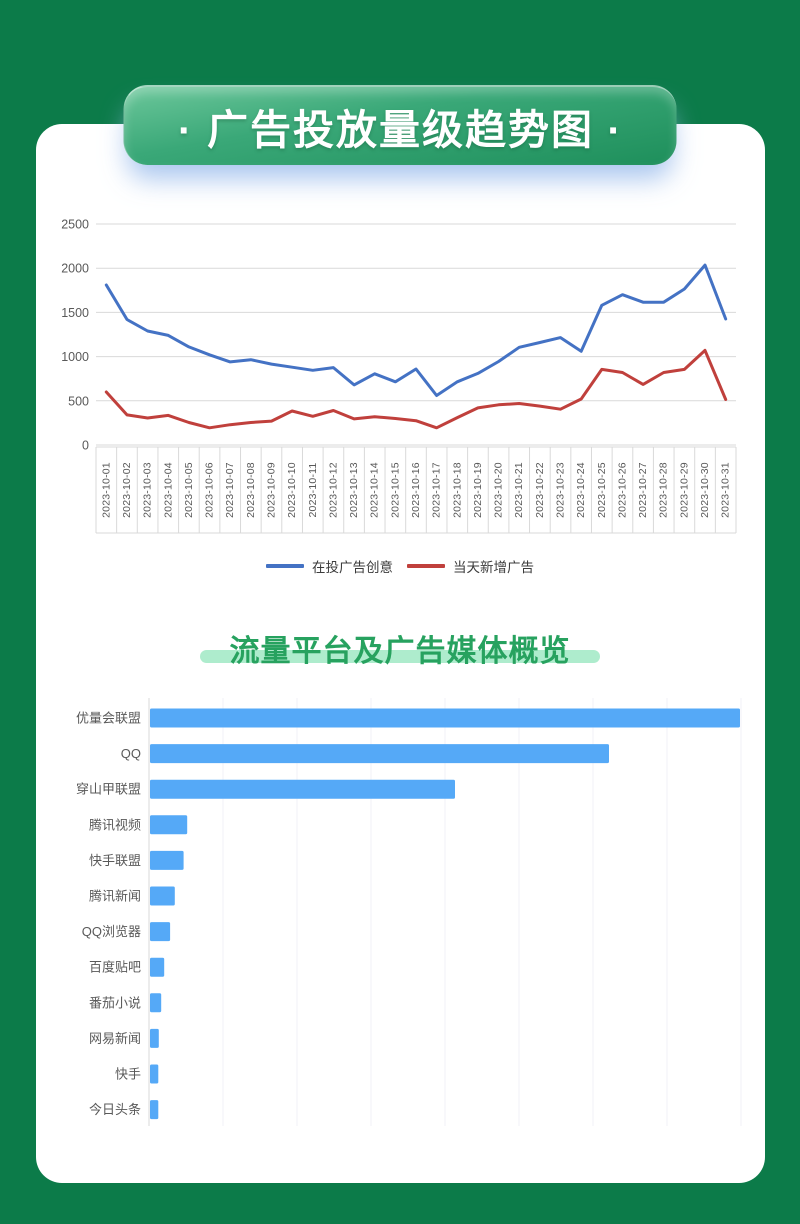 This screenshot has height=1224, width=800. Describe the element at coordinates (561, 490) in the screenshot. I see `x-axis-label: 2023-10-23` at that location.